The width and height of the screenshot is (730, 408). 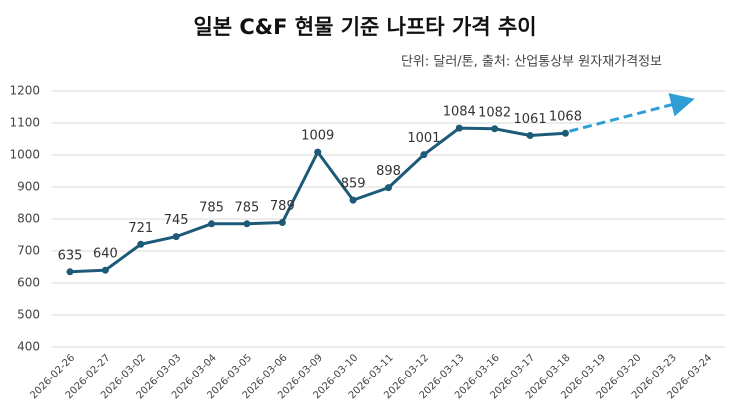 What do you see at coordinates (28, 251) in the screenshot?
I see `y-tick-label: 700` at bounding box center [28, 251].